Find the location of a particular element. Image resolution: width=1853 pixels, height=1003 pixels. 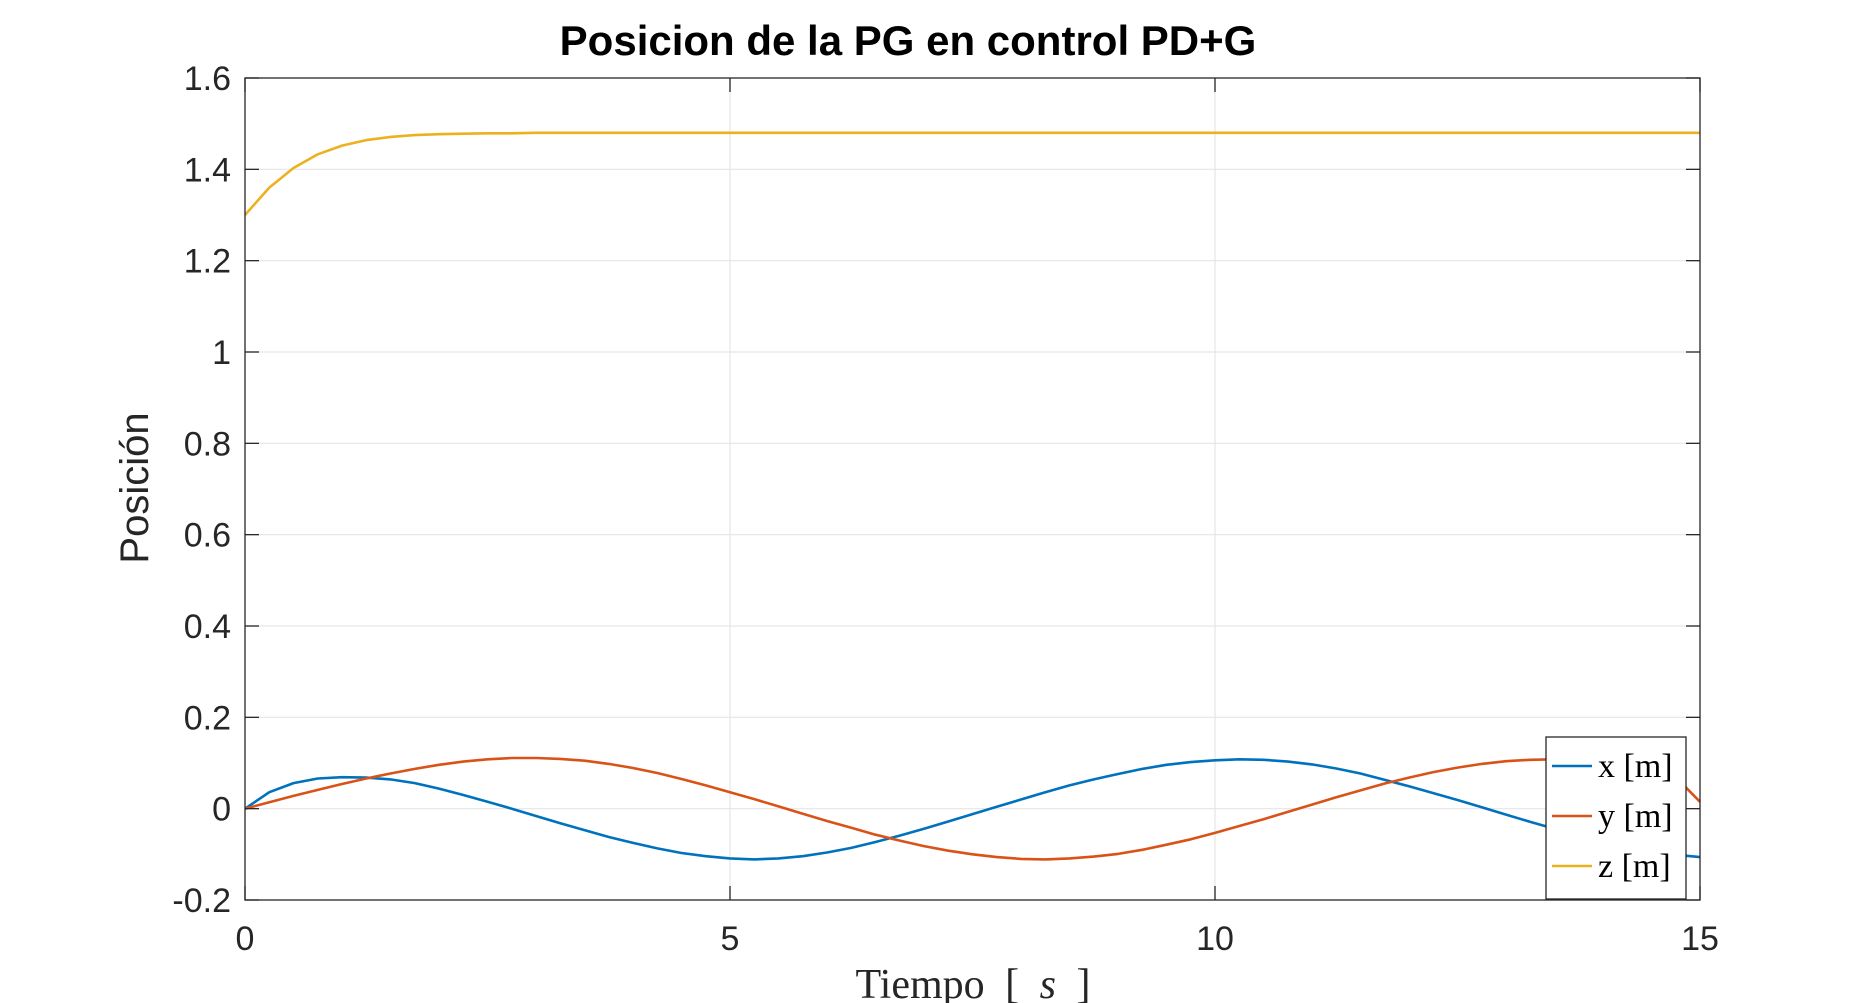

y-tick-label: 0 is located at coordinates (221, 810).